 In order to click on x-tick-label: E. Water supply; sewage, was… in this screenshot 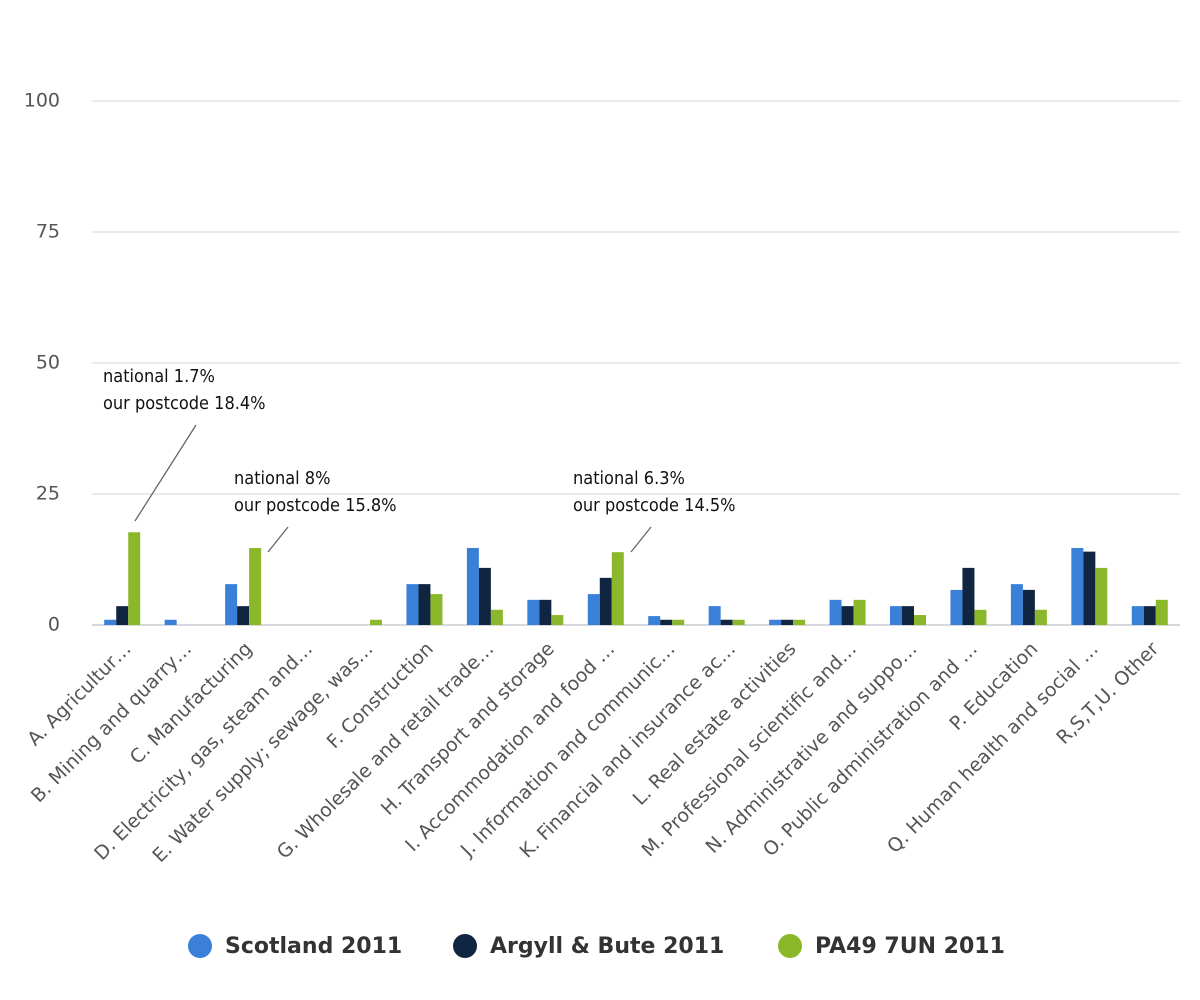, I will do `click(262, 752)`.